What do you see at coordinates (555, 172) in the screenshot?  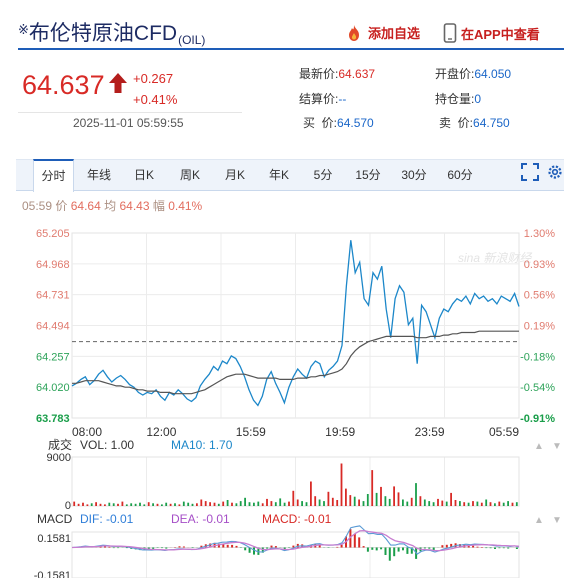 I see `gear-icon` at bounding box center [555, 172].